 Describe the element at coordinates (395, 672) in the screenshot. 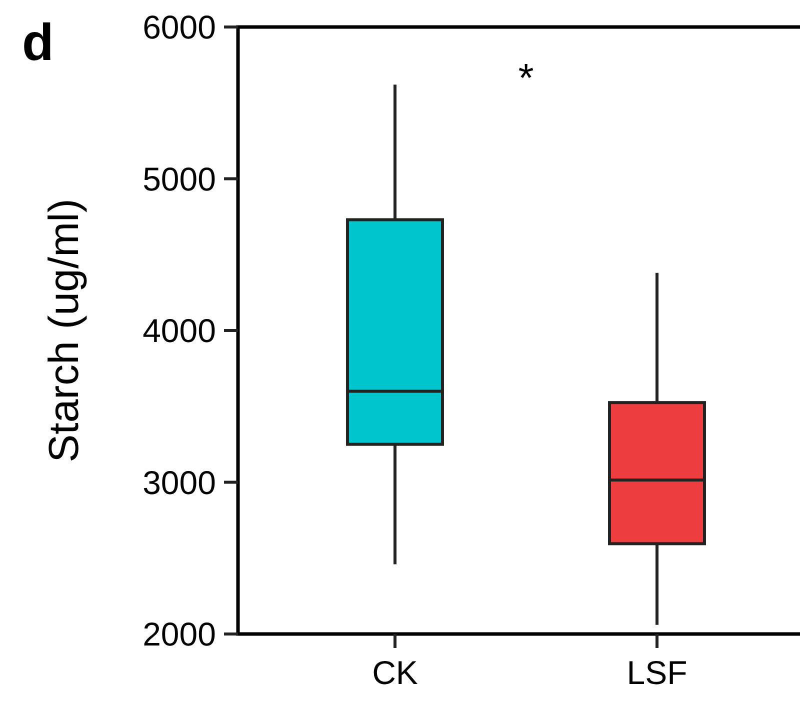

I see `x-tick-label: CK` at that location.